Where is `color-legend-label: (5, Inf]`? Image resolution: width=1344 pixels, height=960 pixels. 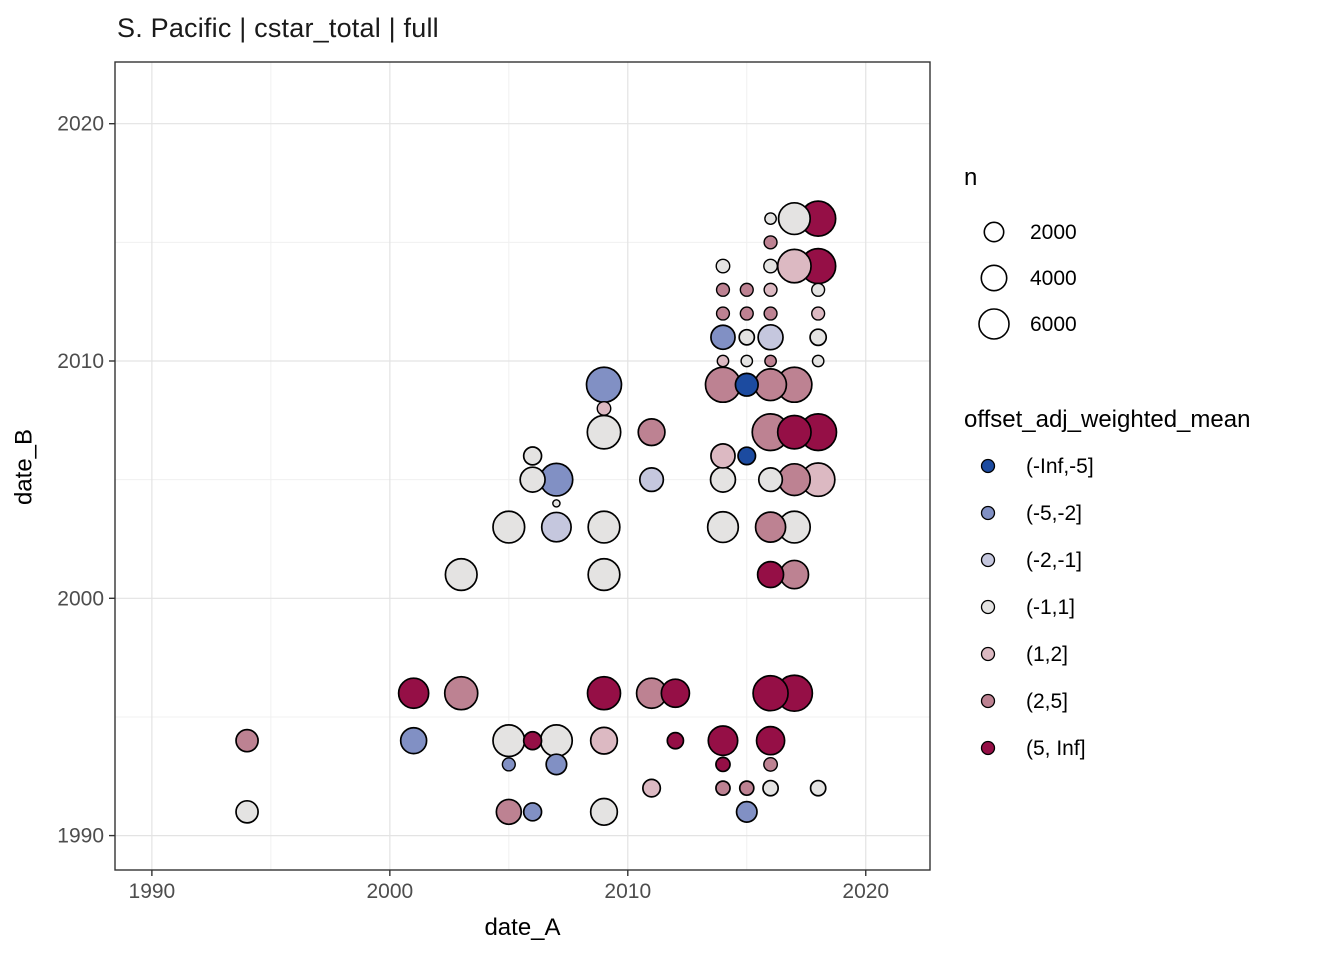 color-legend-label: (5, Inf] is located at coordinates (1056, 748).